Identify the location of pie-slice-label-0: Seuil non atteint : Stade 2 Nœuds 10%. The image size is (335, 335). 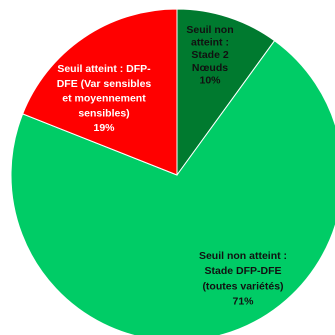
(209, 55).